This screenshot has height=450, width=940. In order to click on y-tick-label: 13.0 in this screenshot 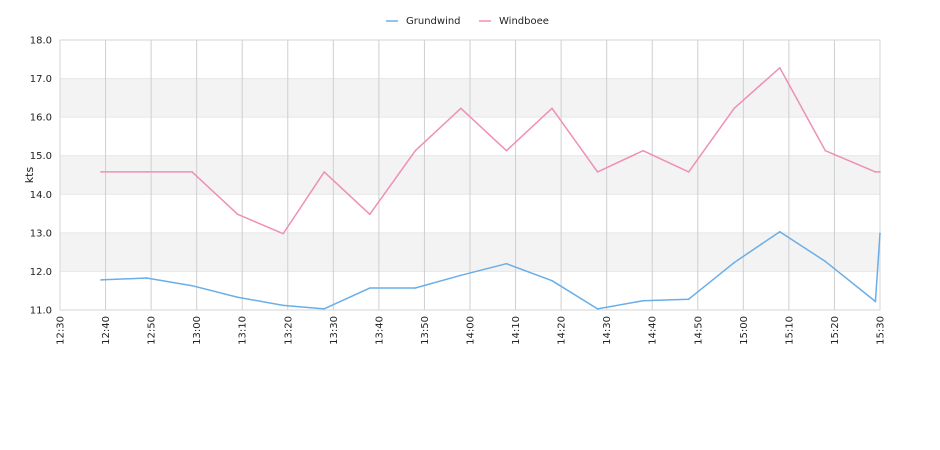, I will do `click(41, 233)`.